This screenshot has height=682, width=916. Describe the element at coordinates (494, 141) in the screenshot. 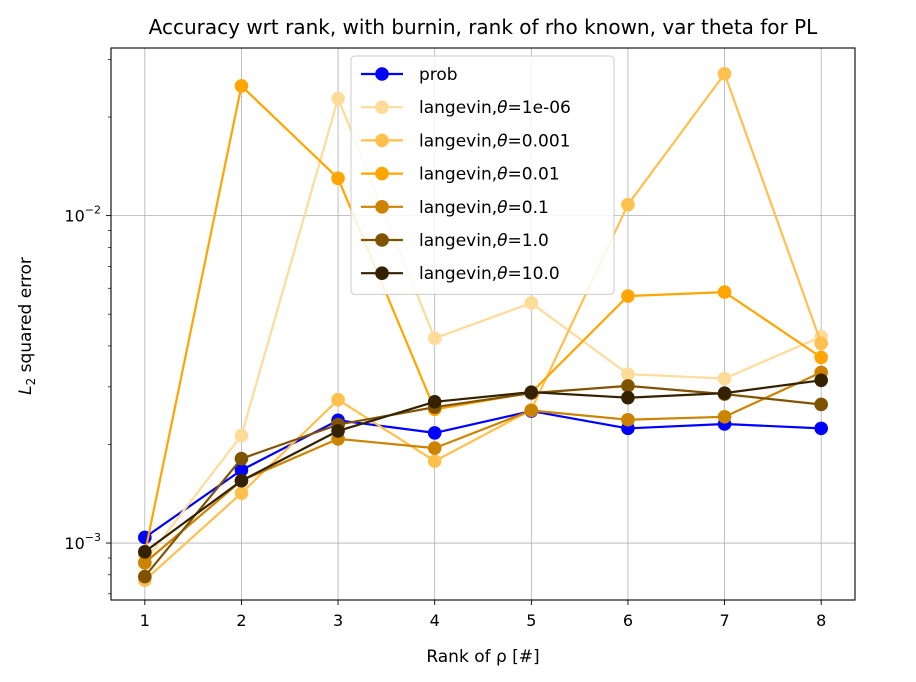

I see `legend-label: langevin,θ=0.001` at that location.